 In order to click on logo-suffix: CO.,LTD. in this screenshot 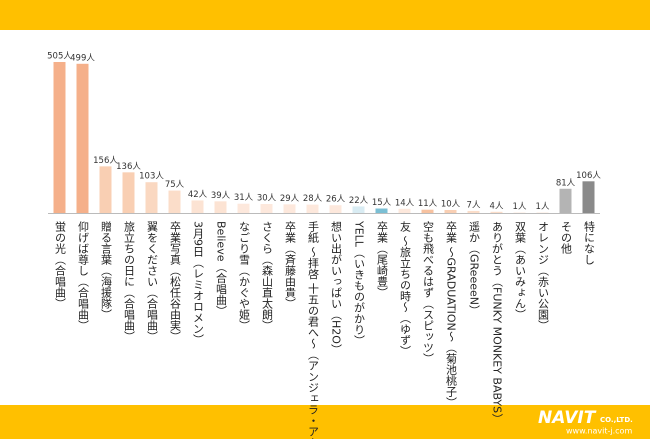, I will do `click(616, 420)`.